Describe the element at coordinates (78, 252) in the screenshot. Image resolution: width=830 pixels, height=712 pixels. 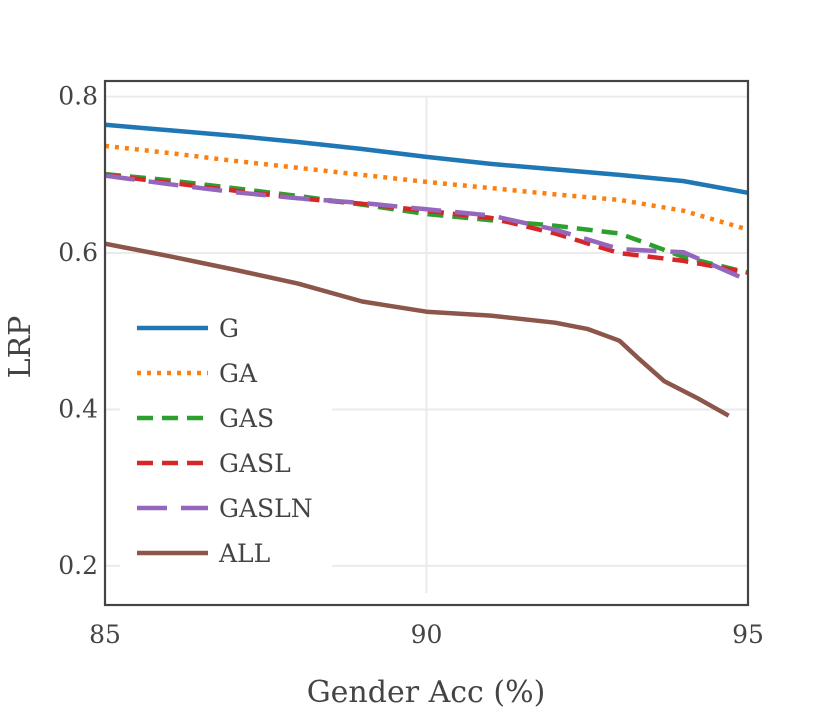
I see `y-tick-label-0-6: 0.6` at that location.